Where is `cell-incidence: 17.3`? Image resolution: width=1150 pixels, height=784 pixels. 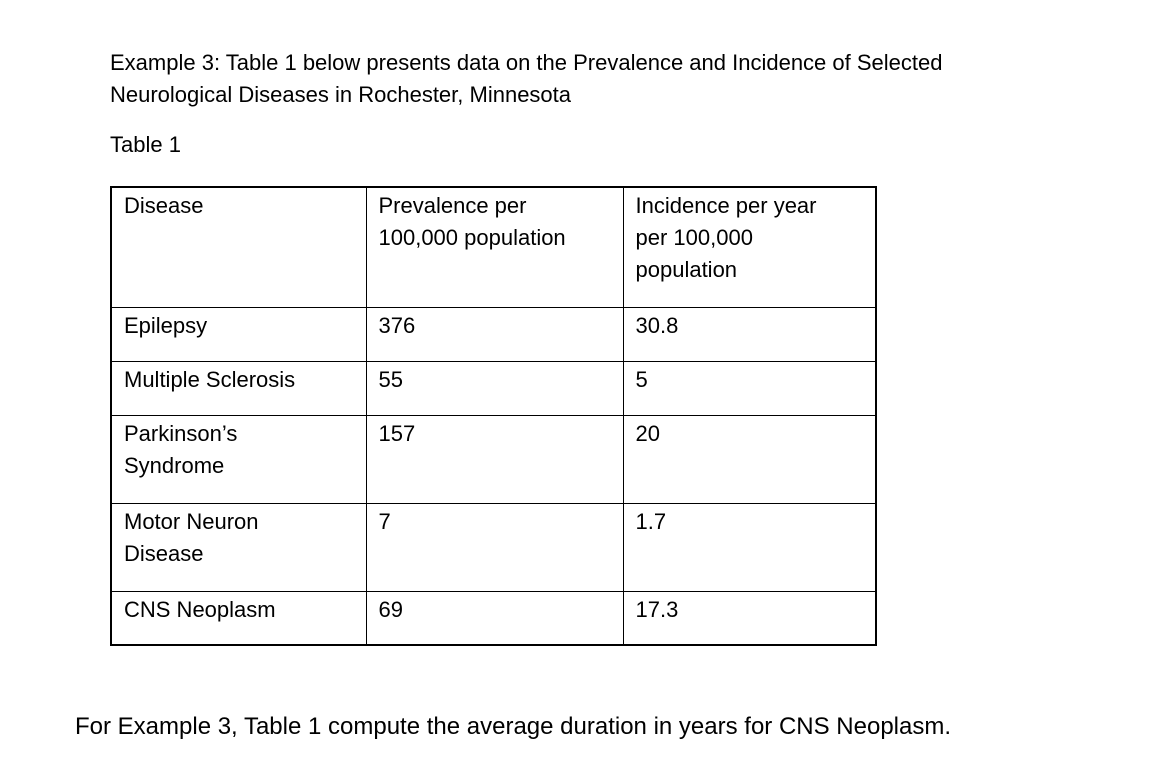
cell-incidence: 17.3 is located at coordinates (749, 618).